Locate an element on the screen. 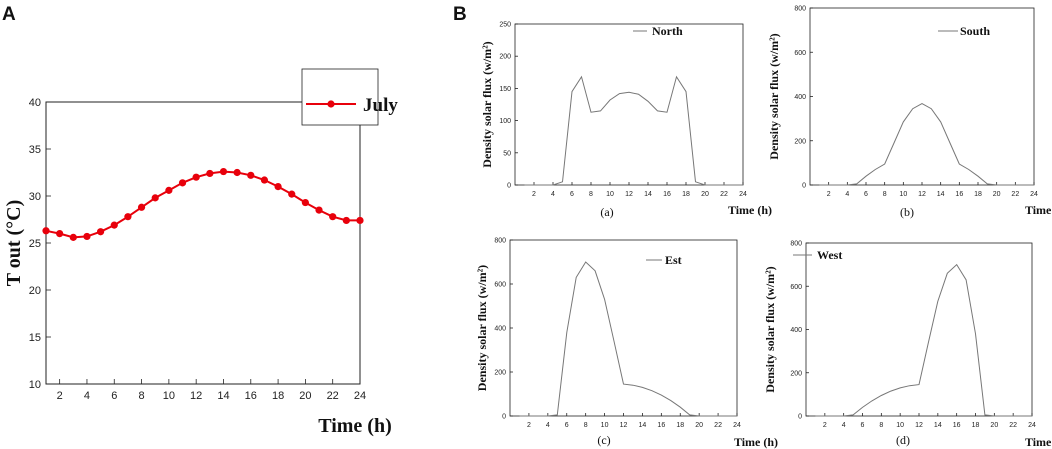 This screenshot has height=449, width=1052. legend-label-c: Est is located at coordinates (673, 260).